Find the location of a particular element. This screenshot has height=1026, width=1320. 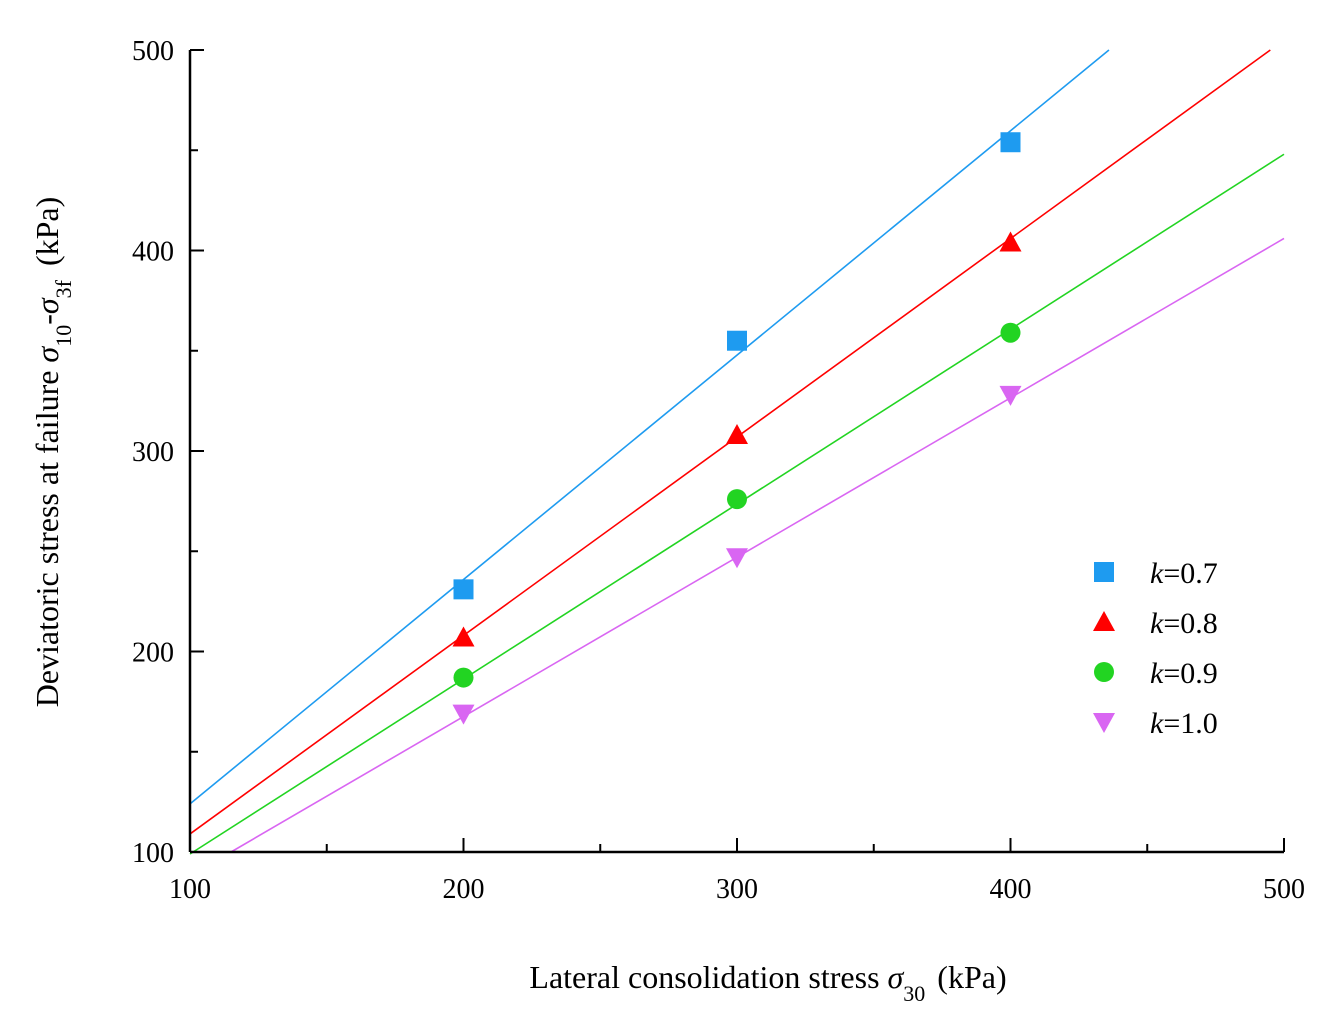

y-tick-label: 400 is located at coordinates (153, 252).